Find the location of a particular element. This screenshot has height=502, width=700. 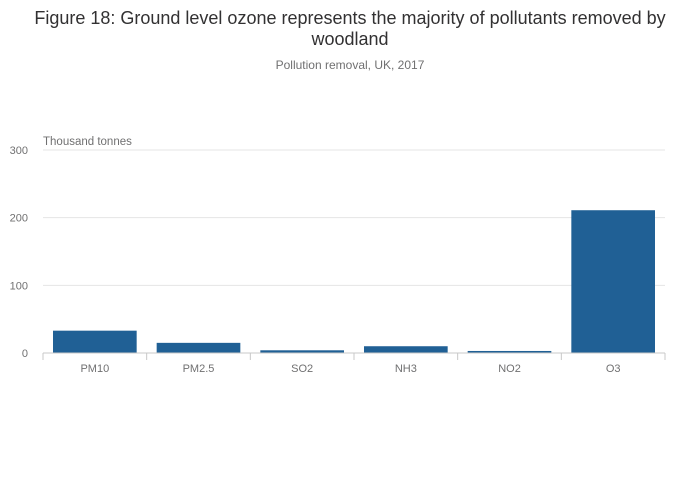

y-tick-label: 200 is located at coordinates (19, 219).